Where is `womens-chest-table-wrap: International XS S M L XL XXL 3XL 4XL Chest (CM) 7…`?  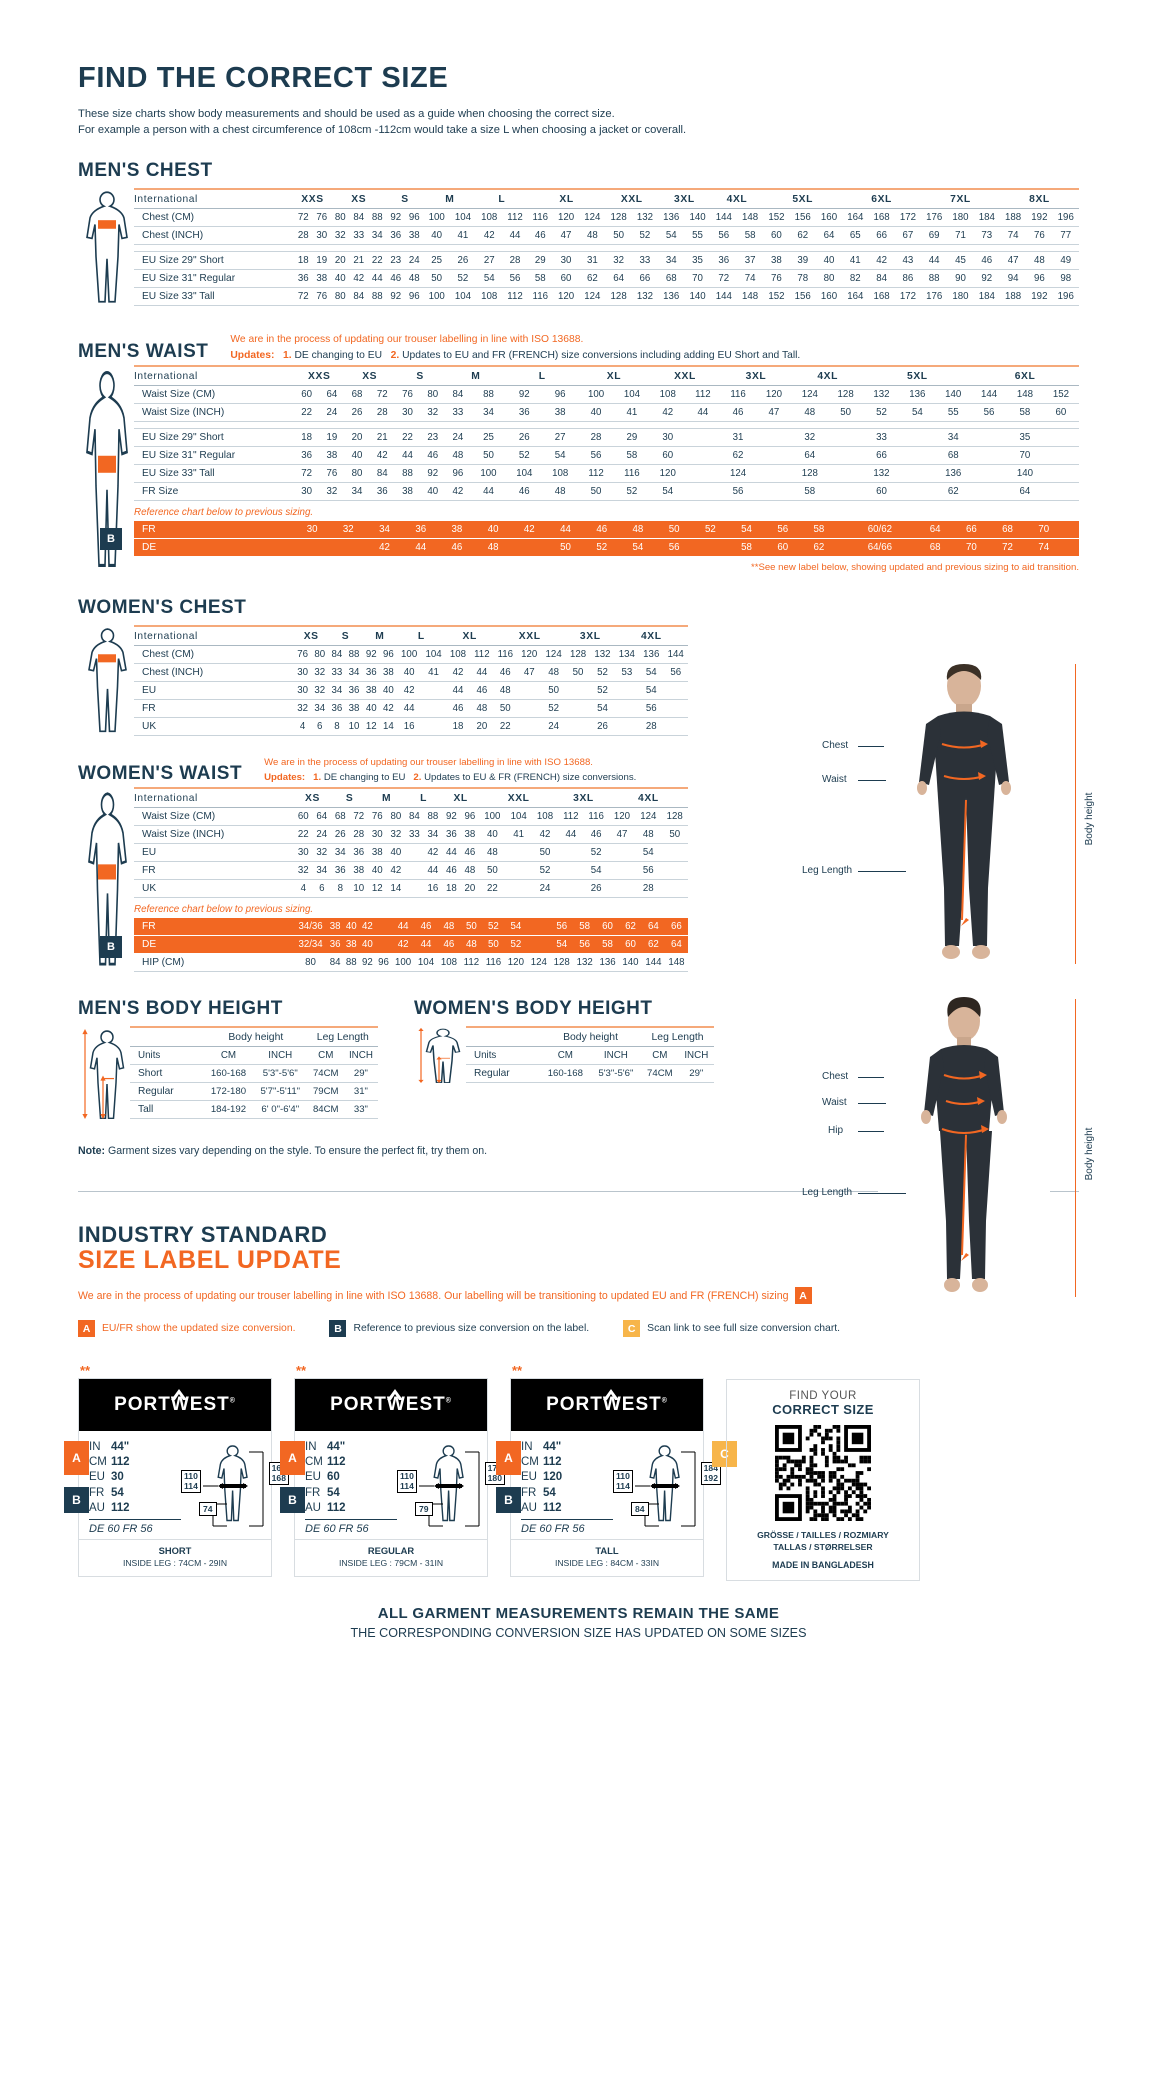 womens-chest-table-wrap: International XS S M L XL XXL 3XL 4XL Chest (CM) 7… is located at coordinates (383, 680).